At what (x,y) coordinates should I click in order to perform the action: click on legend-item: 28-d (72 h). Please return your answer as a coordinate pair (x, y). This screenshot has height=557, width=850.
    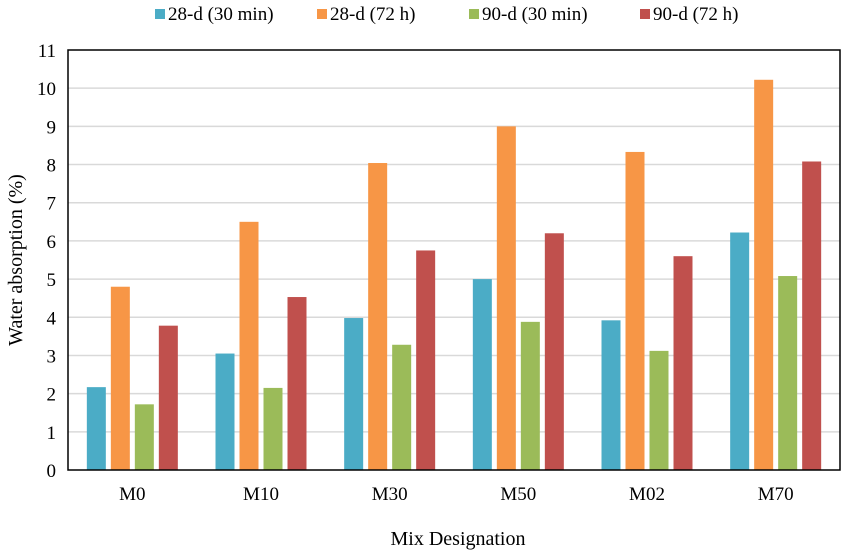
    Looking at the image, I should click on (366, 14).